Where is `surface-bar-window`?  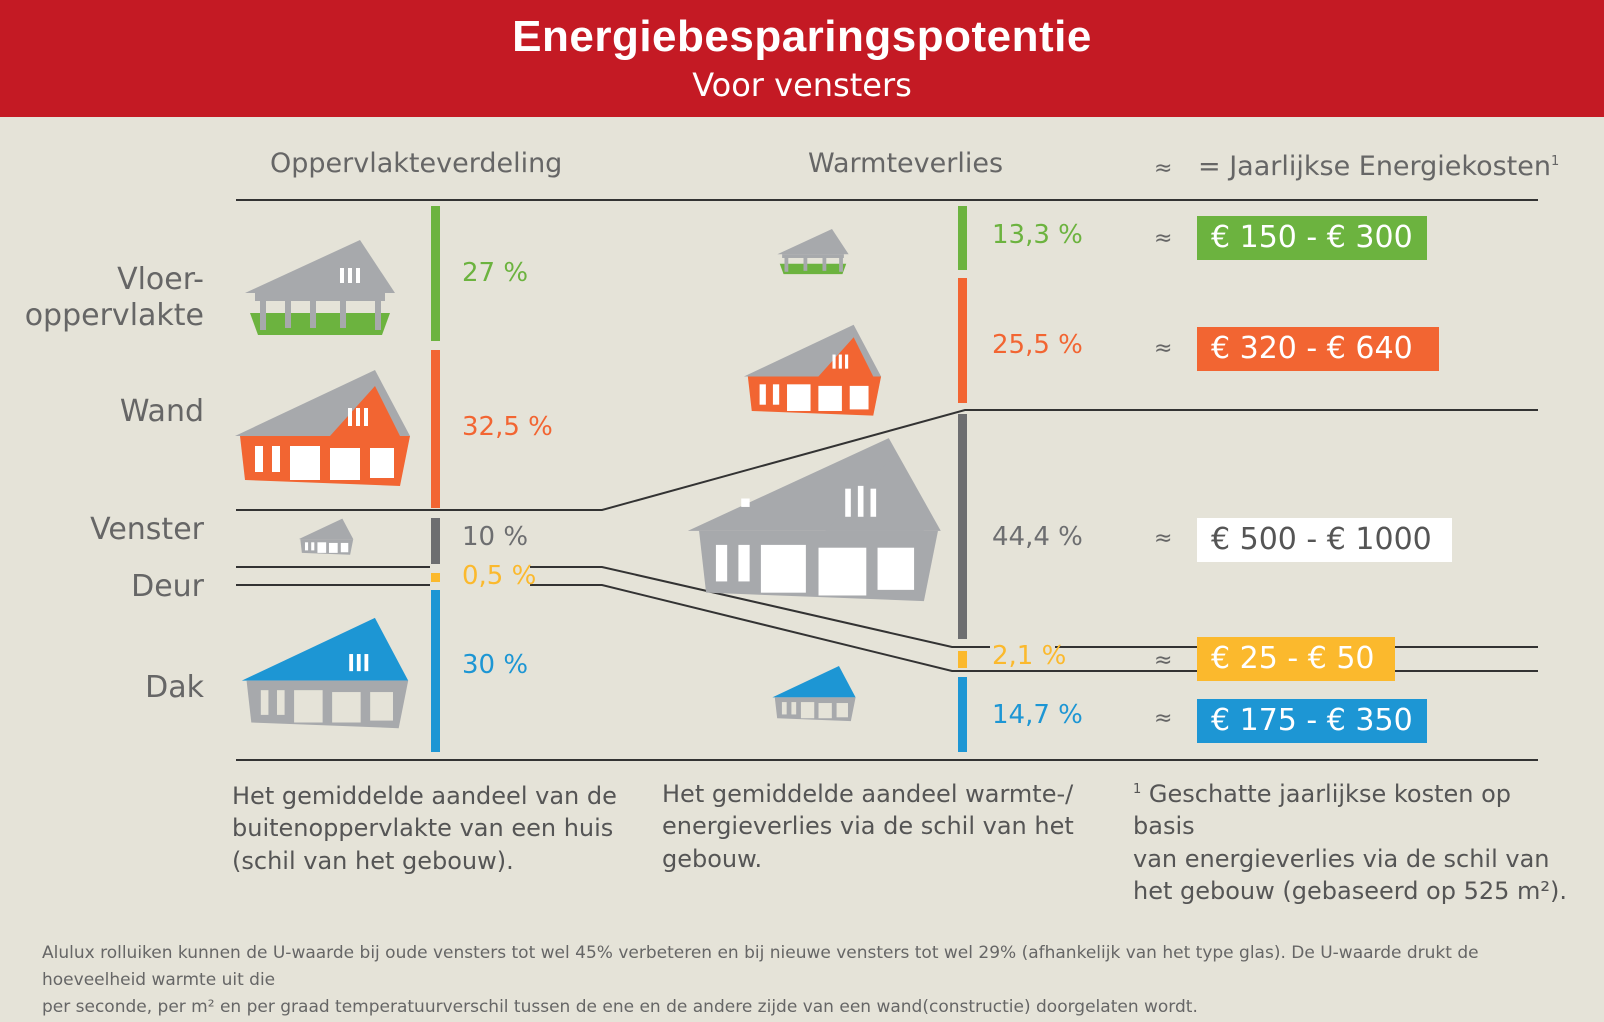 surface-bar-window is located at coordinates (435, 541).